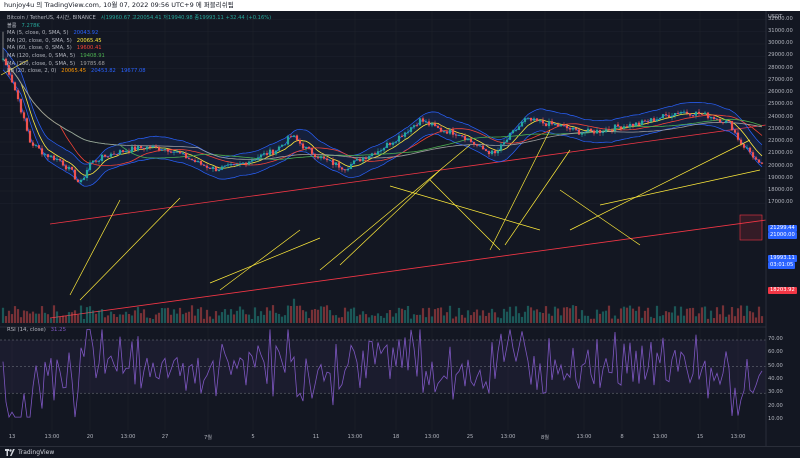 The image size is (800, 458). Describe the element at coordinates (584, 437) in the screenshot. I see `time-tick: 13:00` at that location.